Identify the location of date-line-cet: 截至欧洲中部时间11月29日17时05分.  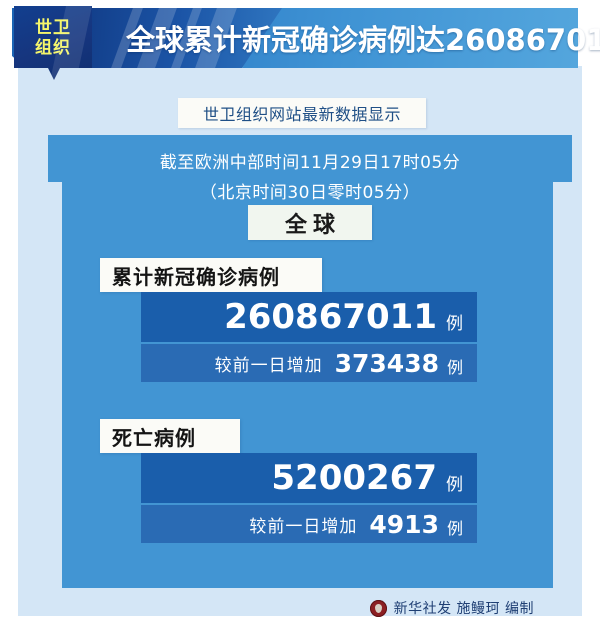
(310, 163).